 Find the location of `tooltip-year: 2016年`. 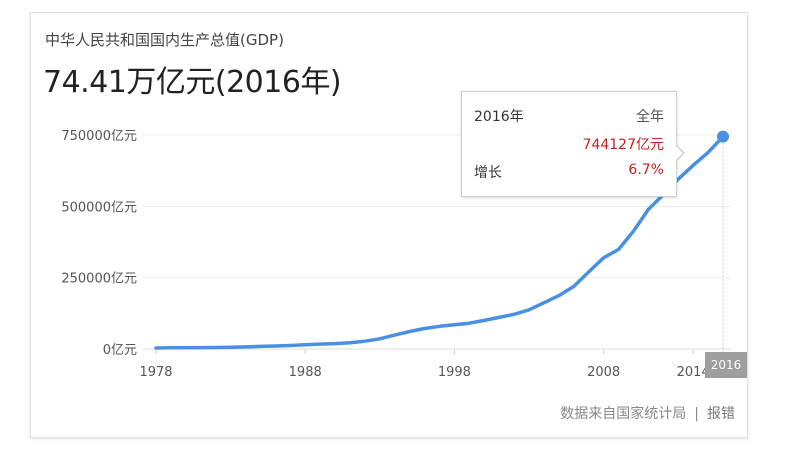

tooltip-year: 2016年 is located at coordinates (499, 117).